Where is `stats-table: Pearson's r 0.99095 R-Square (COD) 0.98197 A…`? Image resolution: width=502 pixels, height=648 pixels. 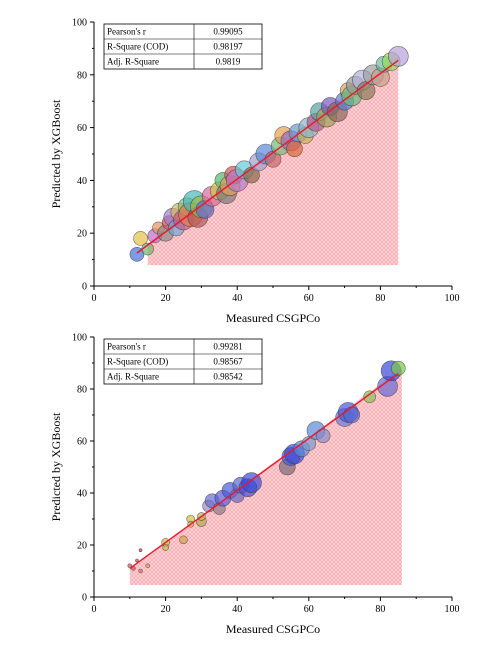
stats-table: Pearson's r 0.99095 R-Square (COD) 0.98197 A… is located at coordinates (183, 46).